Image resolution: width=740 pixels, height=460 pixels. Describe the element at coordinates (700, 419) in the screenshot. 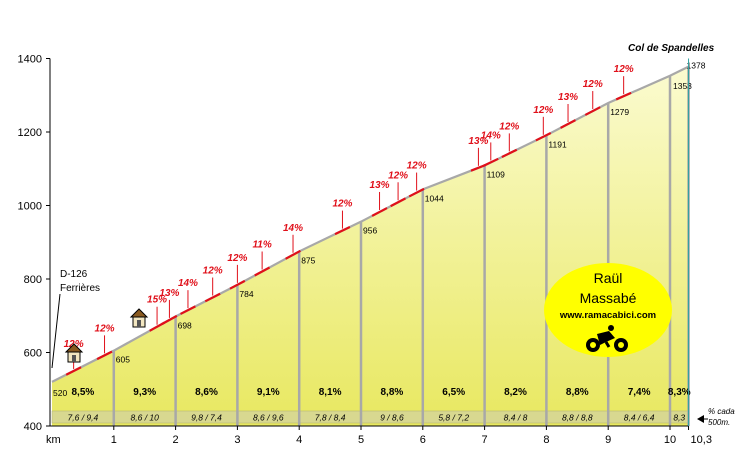

I see `note-arrow-icon` at that location.